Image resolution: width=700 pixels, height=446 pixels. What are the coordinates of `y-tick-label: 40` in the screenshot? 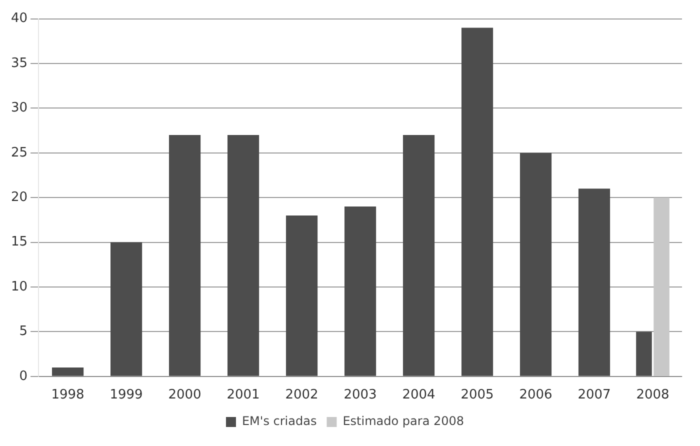 It's located at (19, 18).